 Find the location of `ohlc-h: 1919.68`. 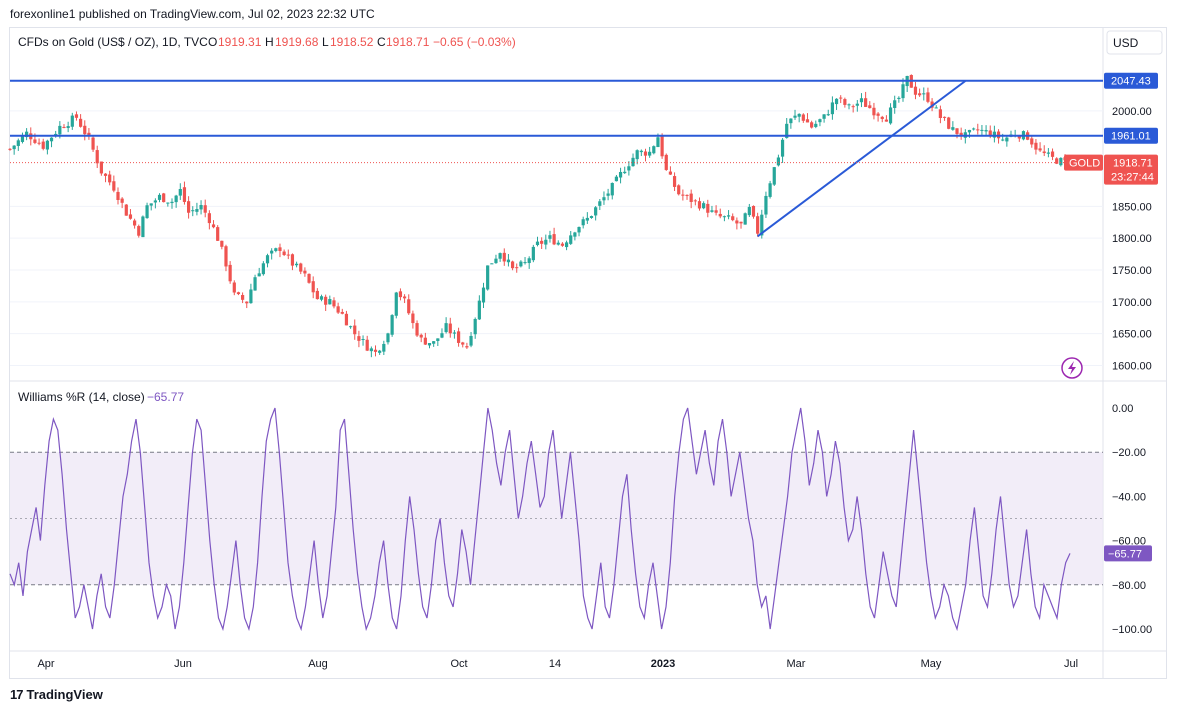

ohlc-h: 1919.68 is located at coordinates (297, 42).